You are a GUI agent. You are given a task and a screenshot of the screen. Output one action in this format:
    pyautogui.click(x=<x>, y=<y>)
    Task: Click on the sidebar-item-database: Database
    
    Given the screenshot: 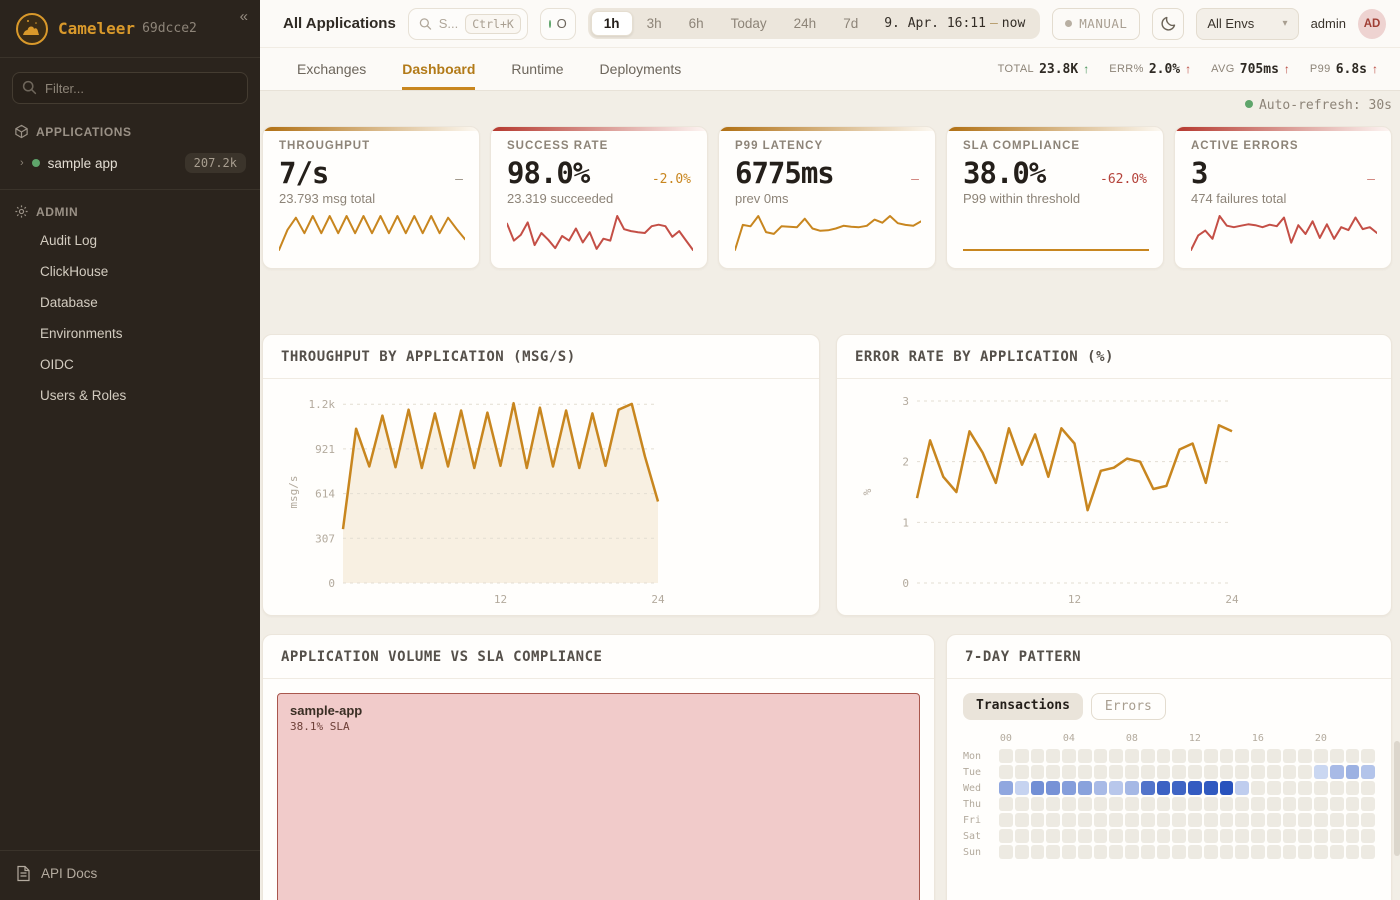 What is the action you would take?
    pyautogui.click(x=69, y=302)
    